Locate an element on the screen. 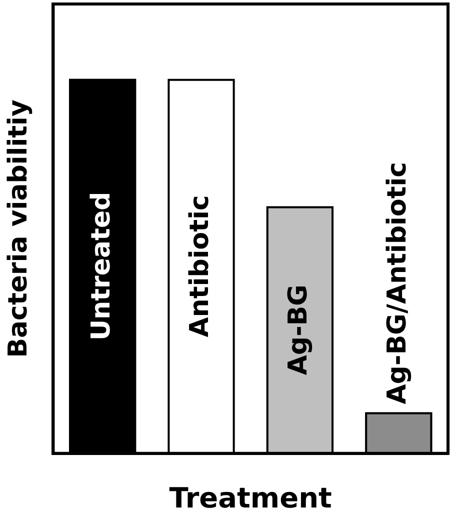 The image size is (450, 521). x-tick-label: Antibiotic is located at coordinates (200, 266).